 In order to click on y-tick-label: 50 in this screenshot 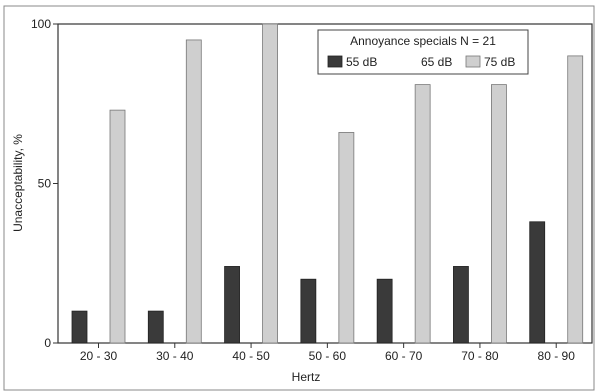, I will do `click(45, 184)`.